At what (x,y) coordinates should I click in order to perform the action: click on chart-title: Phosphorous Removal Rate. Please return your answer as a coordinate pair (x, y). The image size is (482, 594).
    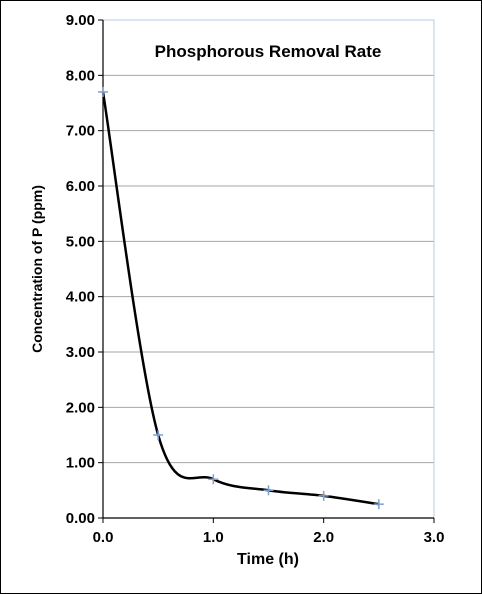
    Looking at the image, I should click on (268, 51).